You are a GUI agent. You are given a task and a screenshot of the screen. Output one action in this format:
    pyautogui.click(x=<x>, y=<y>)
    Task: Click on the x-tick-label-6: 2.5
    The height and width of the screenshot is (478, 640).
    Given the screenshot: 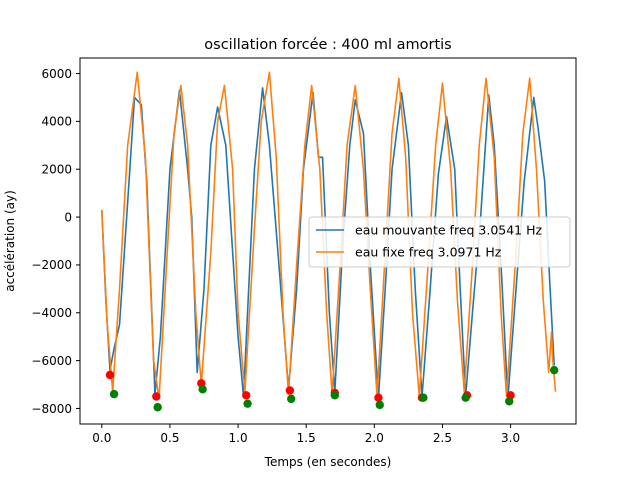 What is the action you would take?
    pyautogui.click(x=442, y=438)
    